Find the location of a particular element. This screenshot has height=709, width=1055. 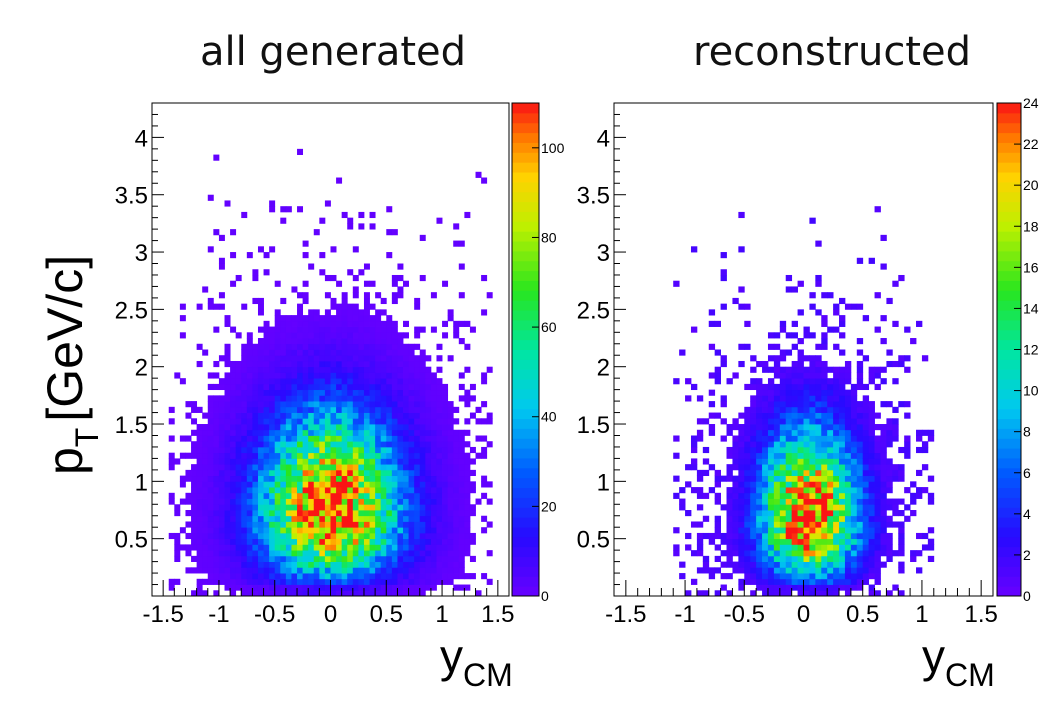

x-tick-label: 1.5 is located at coordinates (497, 614).